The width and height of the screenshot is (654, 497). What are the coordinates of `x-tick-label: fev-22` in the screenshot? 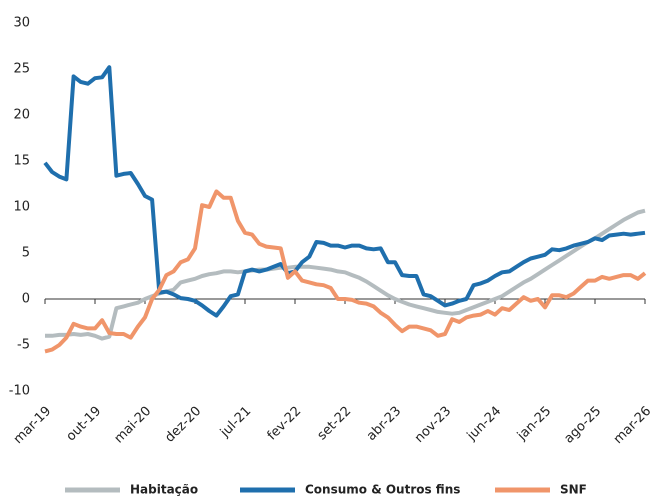 It's located at (285, 424).